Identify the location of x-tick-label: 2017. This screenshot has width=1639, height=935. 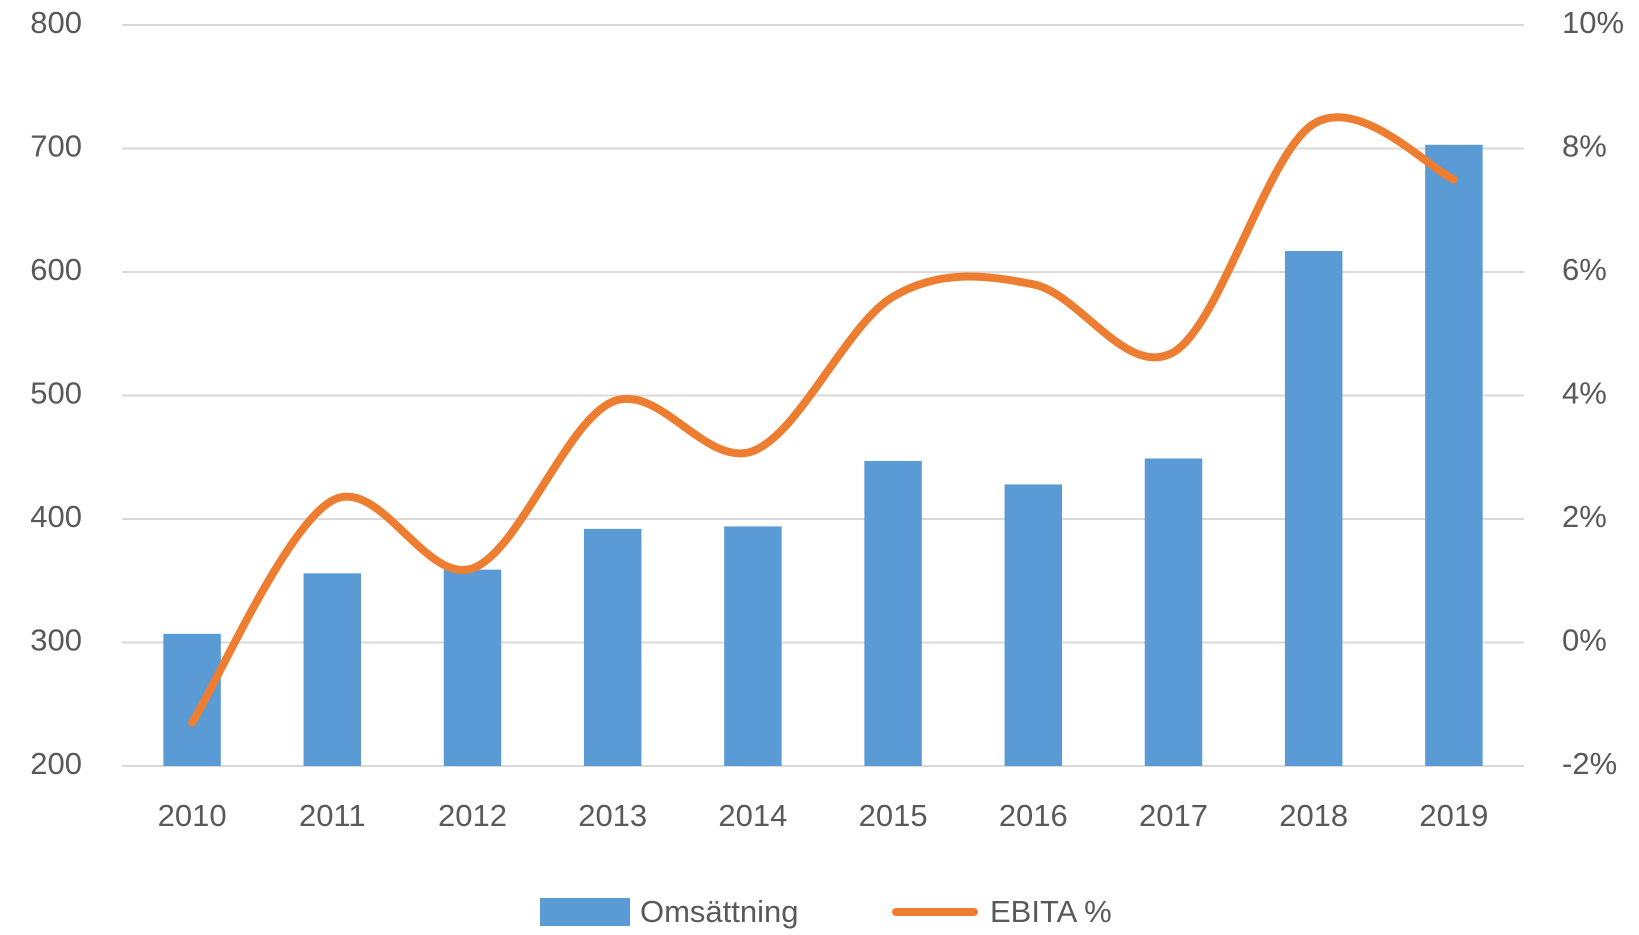
(1173, 815).